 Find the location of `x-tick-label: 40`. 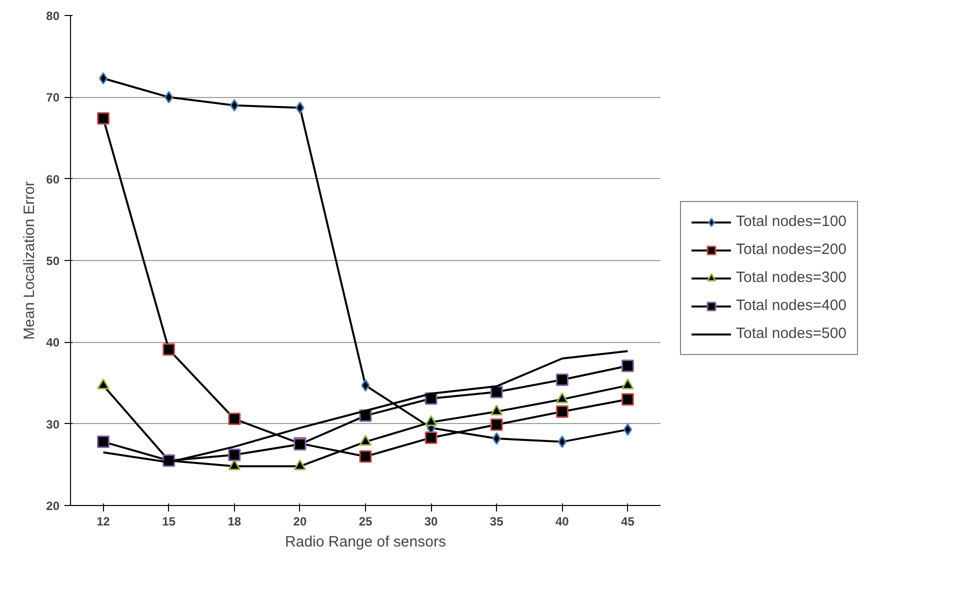

x-tick-label: 40 is located at coordinates (562, 521).